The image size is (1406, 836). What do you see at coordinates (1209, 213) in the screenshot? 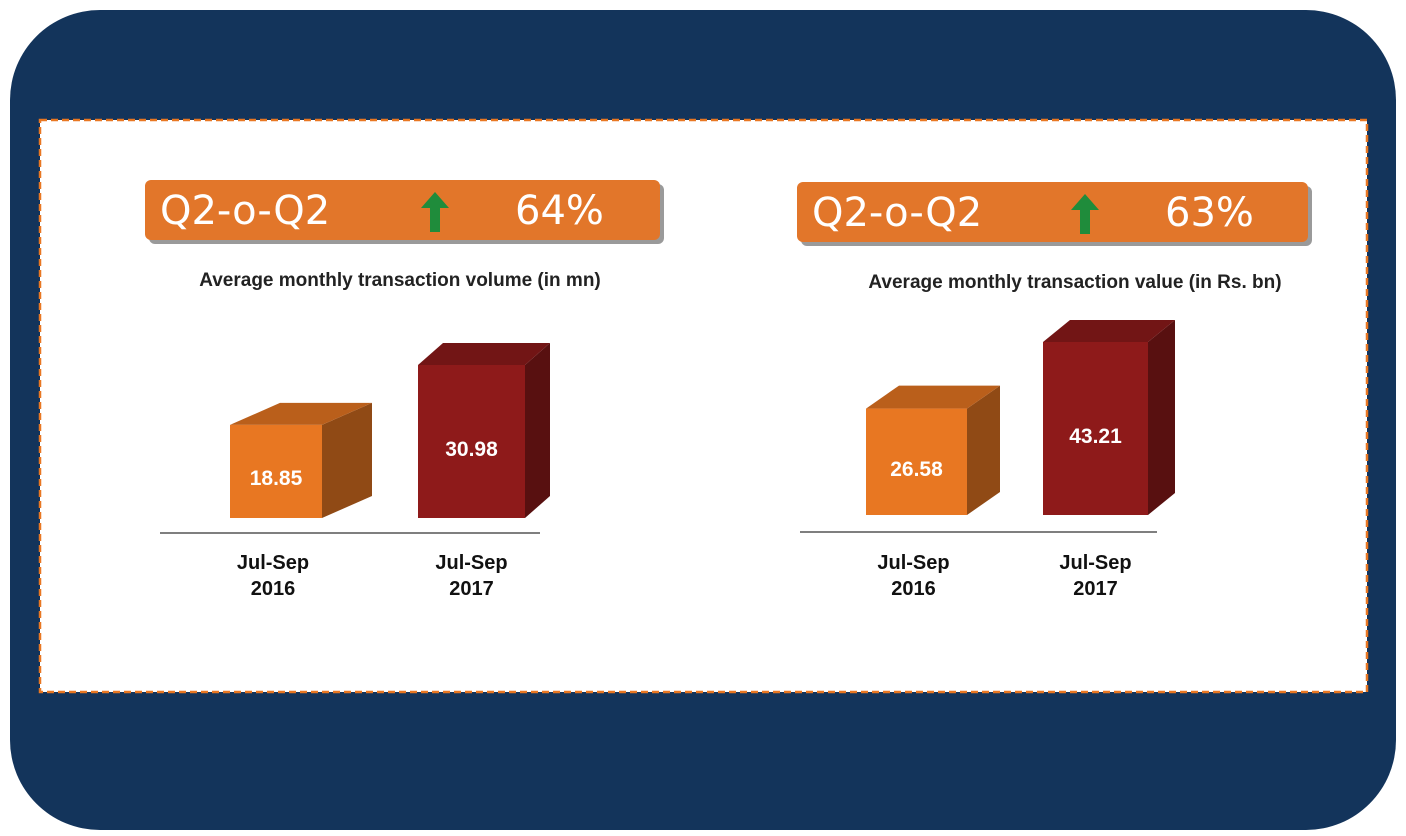
I see `badge-change: 63%` at bounding box center [1209, 213].